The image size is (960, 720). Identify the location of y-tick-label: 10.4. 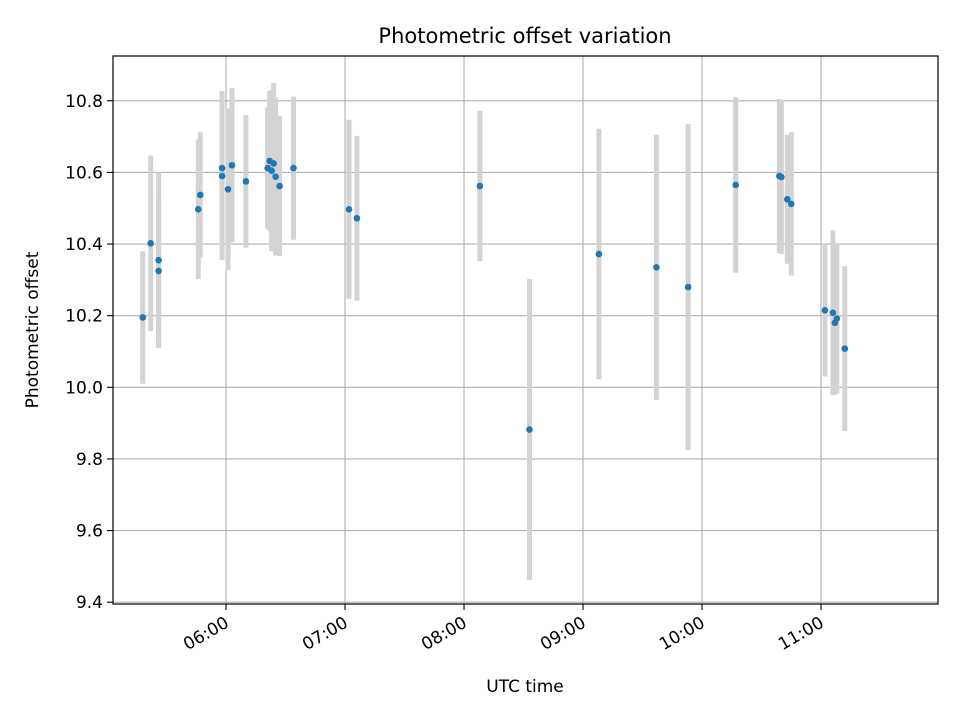
(84, 245).